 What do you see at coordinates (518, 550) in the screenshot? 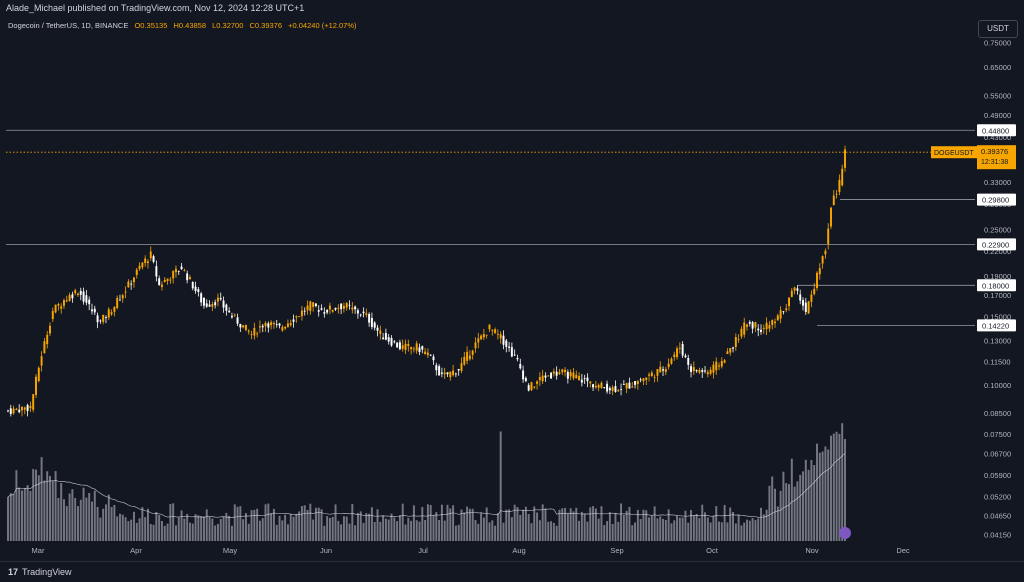
I see `x-tick-label: Aug` at bounding box center [518, 550].